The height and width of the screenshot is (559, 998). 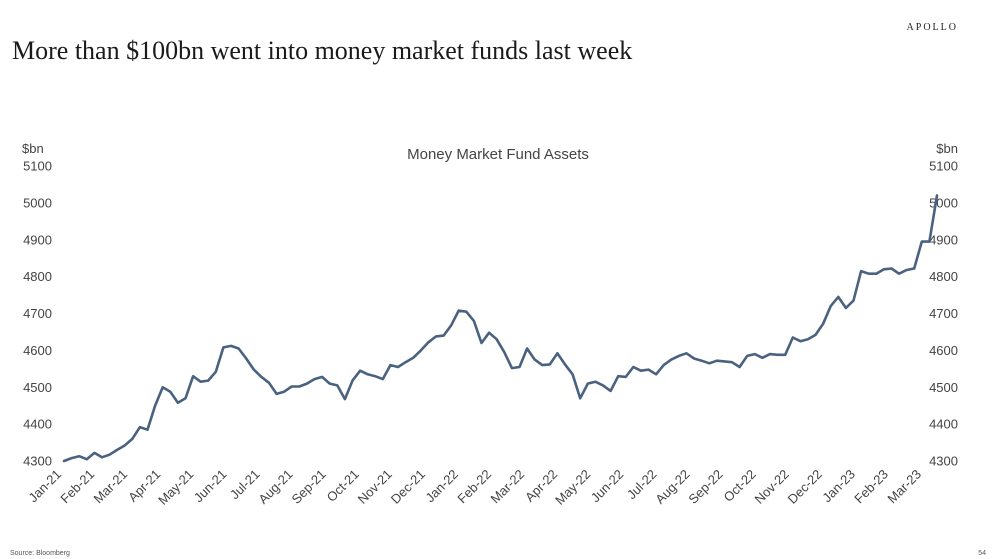 I want to click on y-tick-label-right: 4800, so click(x=943, y=276).